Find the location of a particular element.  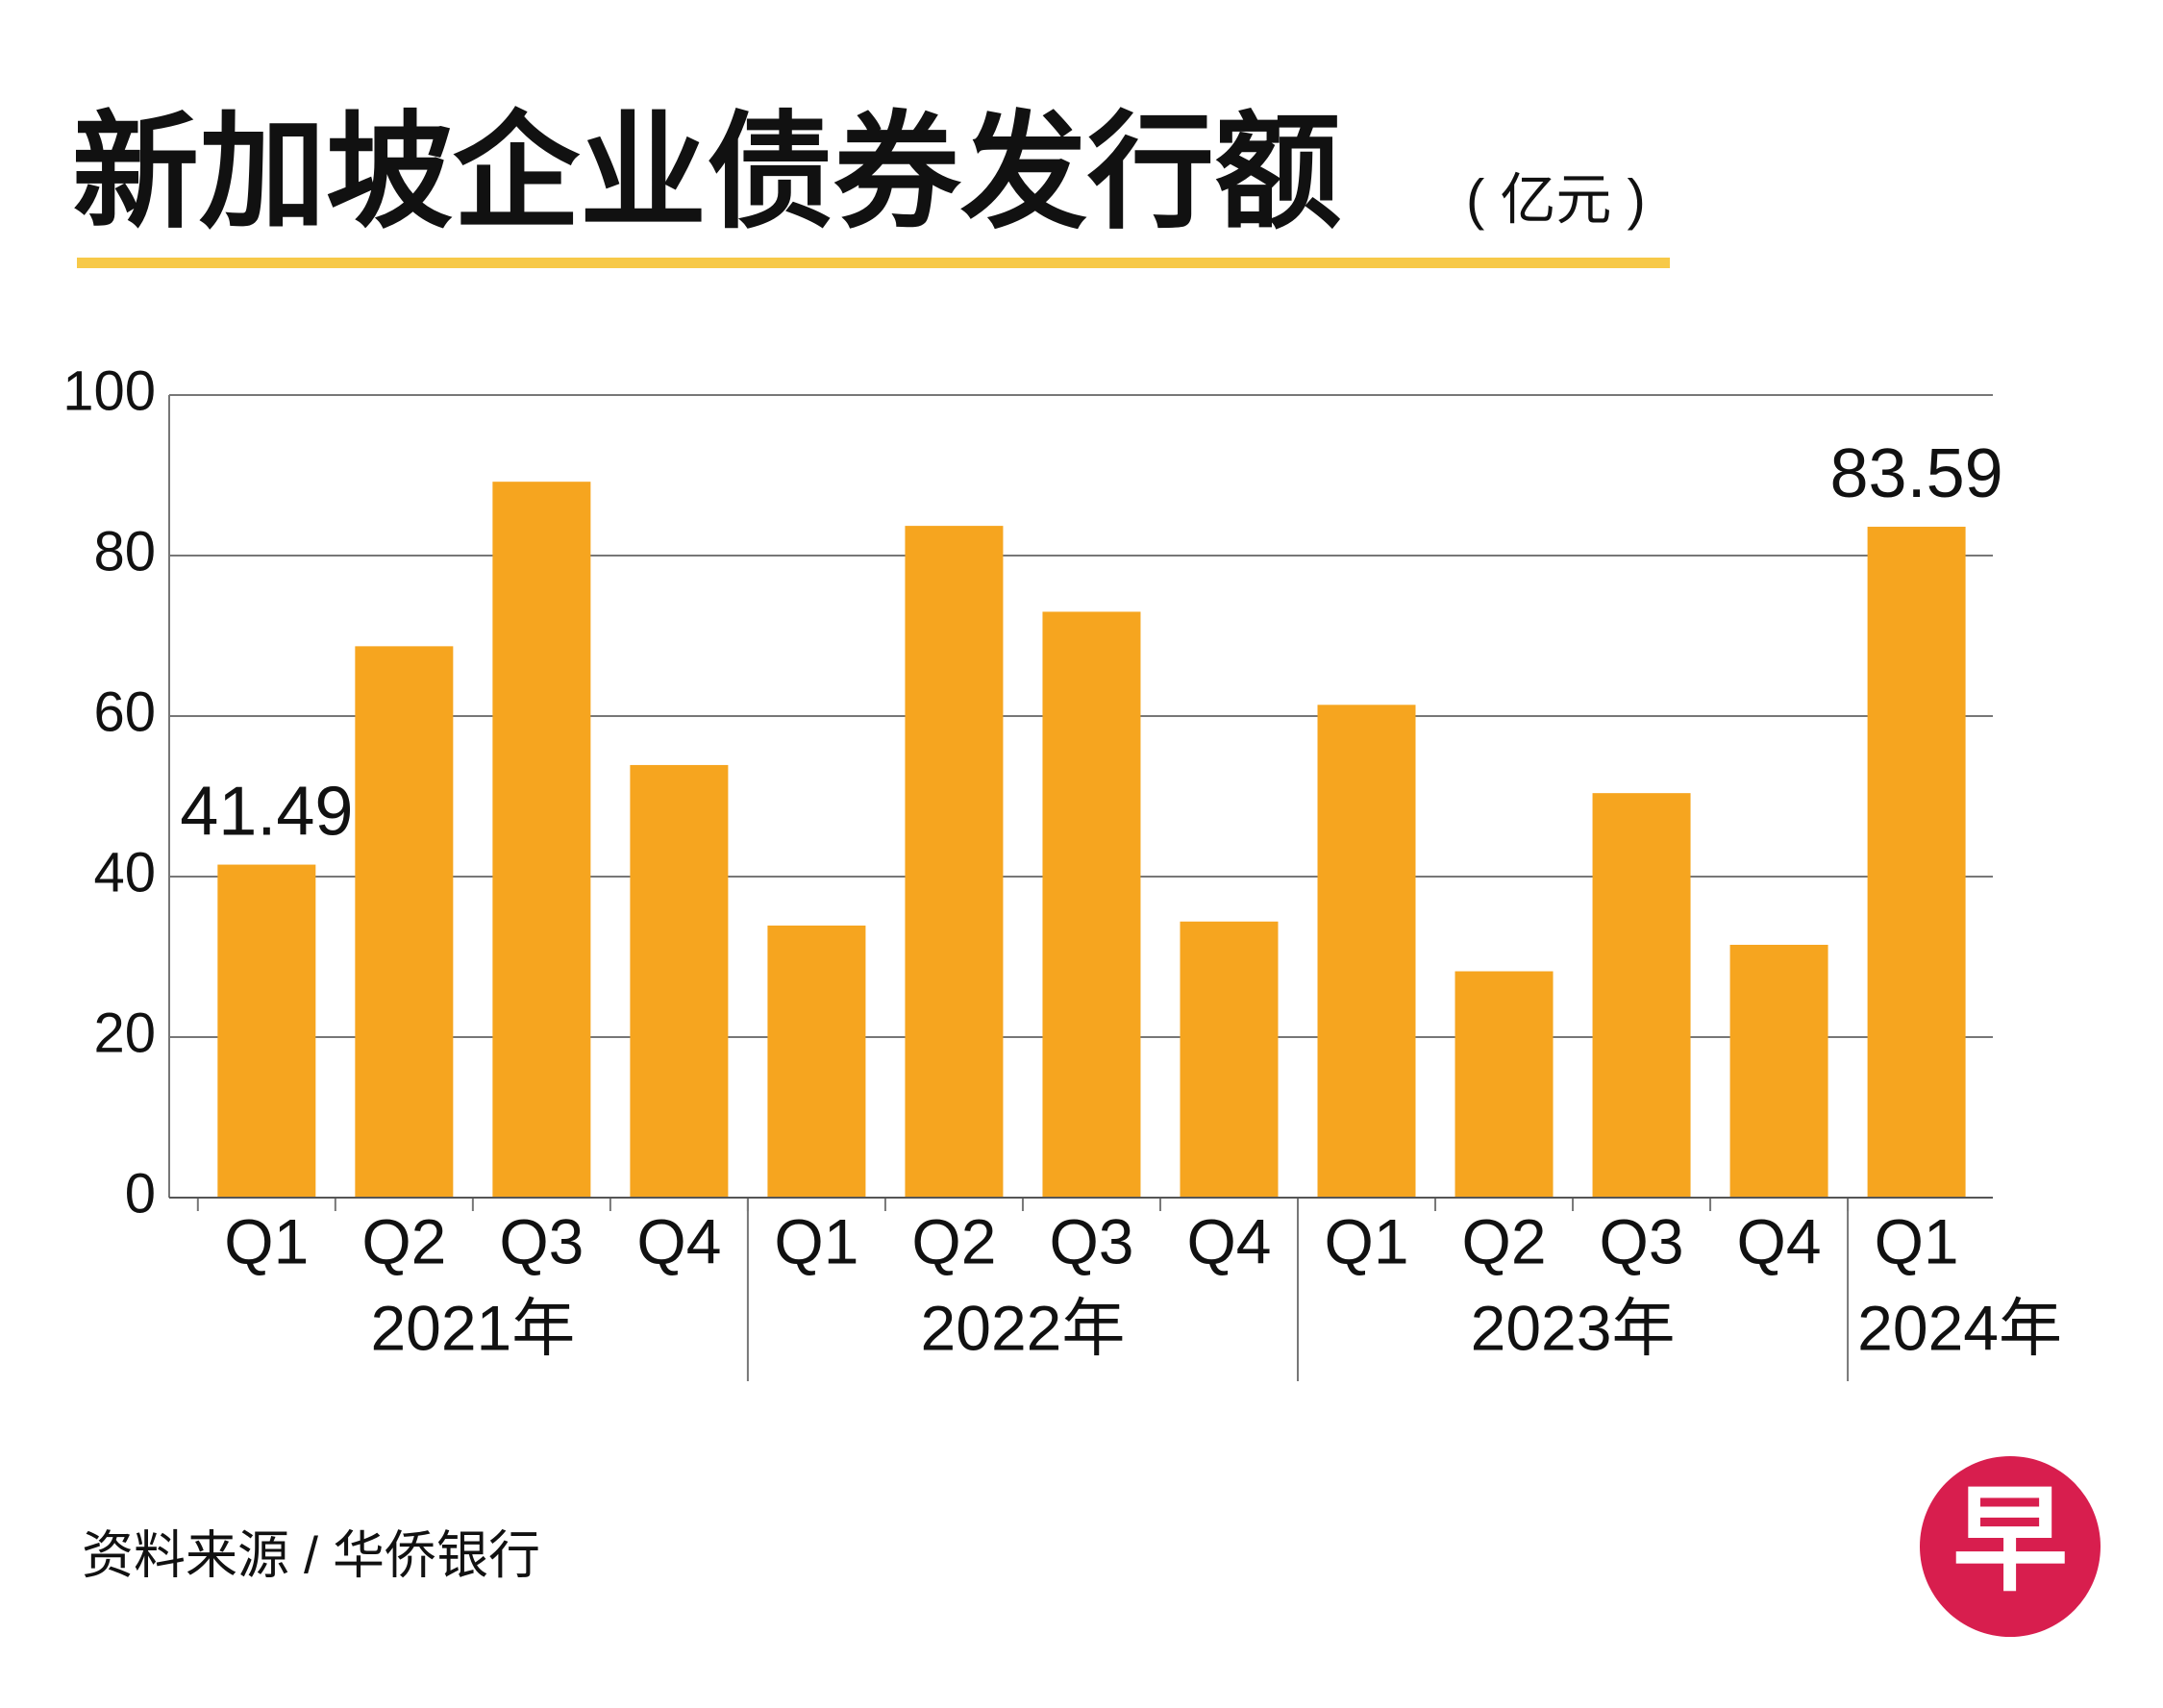

source: 资料来源 / 华侨银行 is located at coordinates (311, 1555).